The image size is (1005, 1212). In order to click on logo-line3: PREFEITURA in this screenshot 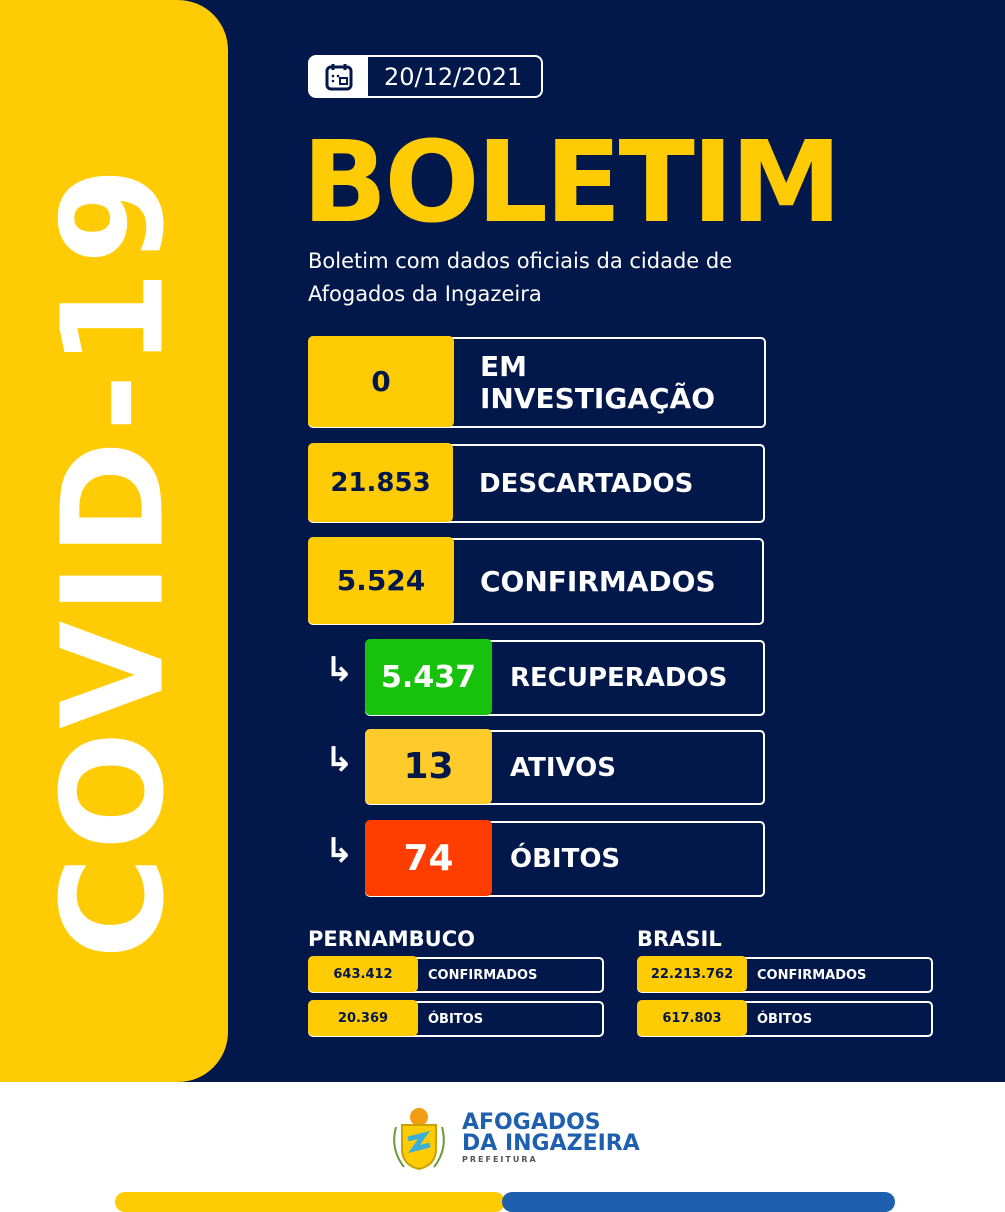, I will do `click(500, 1159)`.